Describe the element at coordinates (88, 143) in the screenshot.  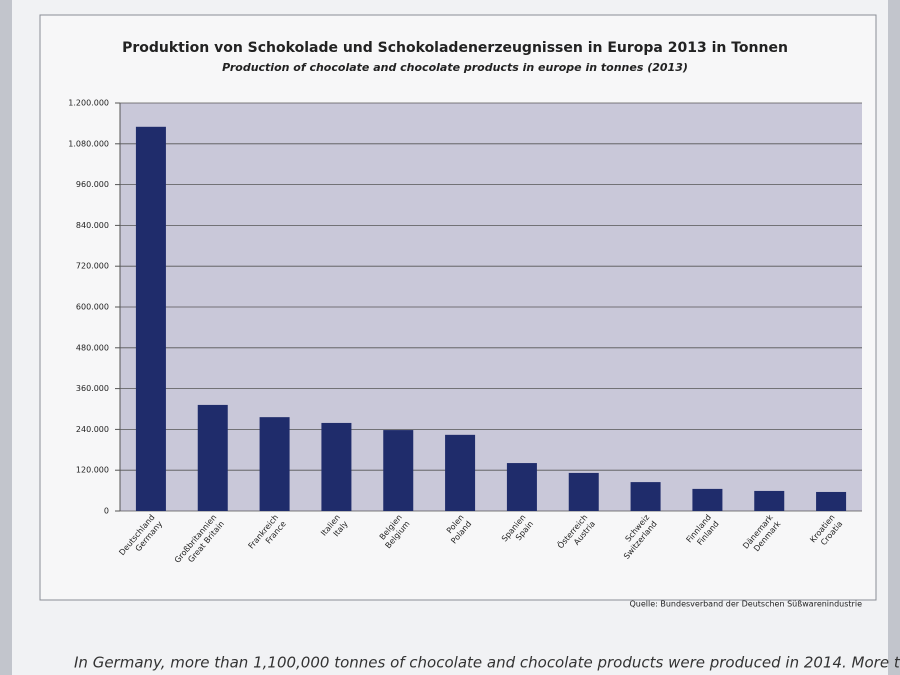
I see `y-tick-label: 1.080.000` at that location.